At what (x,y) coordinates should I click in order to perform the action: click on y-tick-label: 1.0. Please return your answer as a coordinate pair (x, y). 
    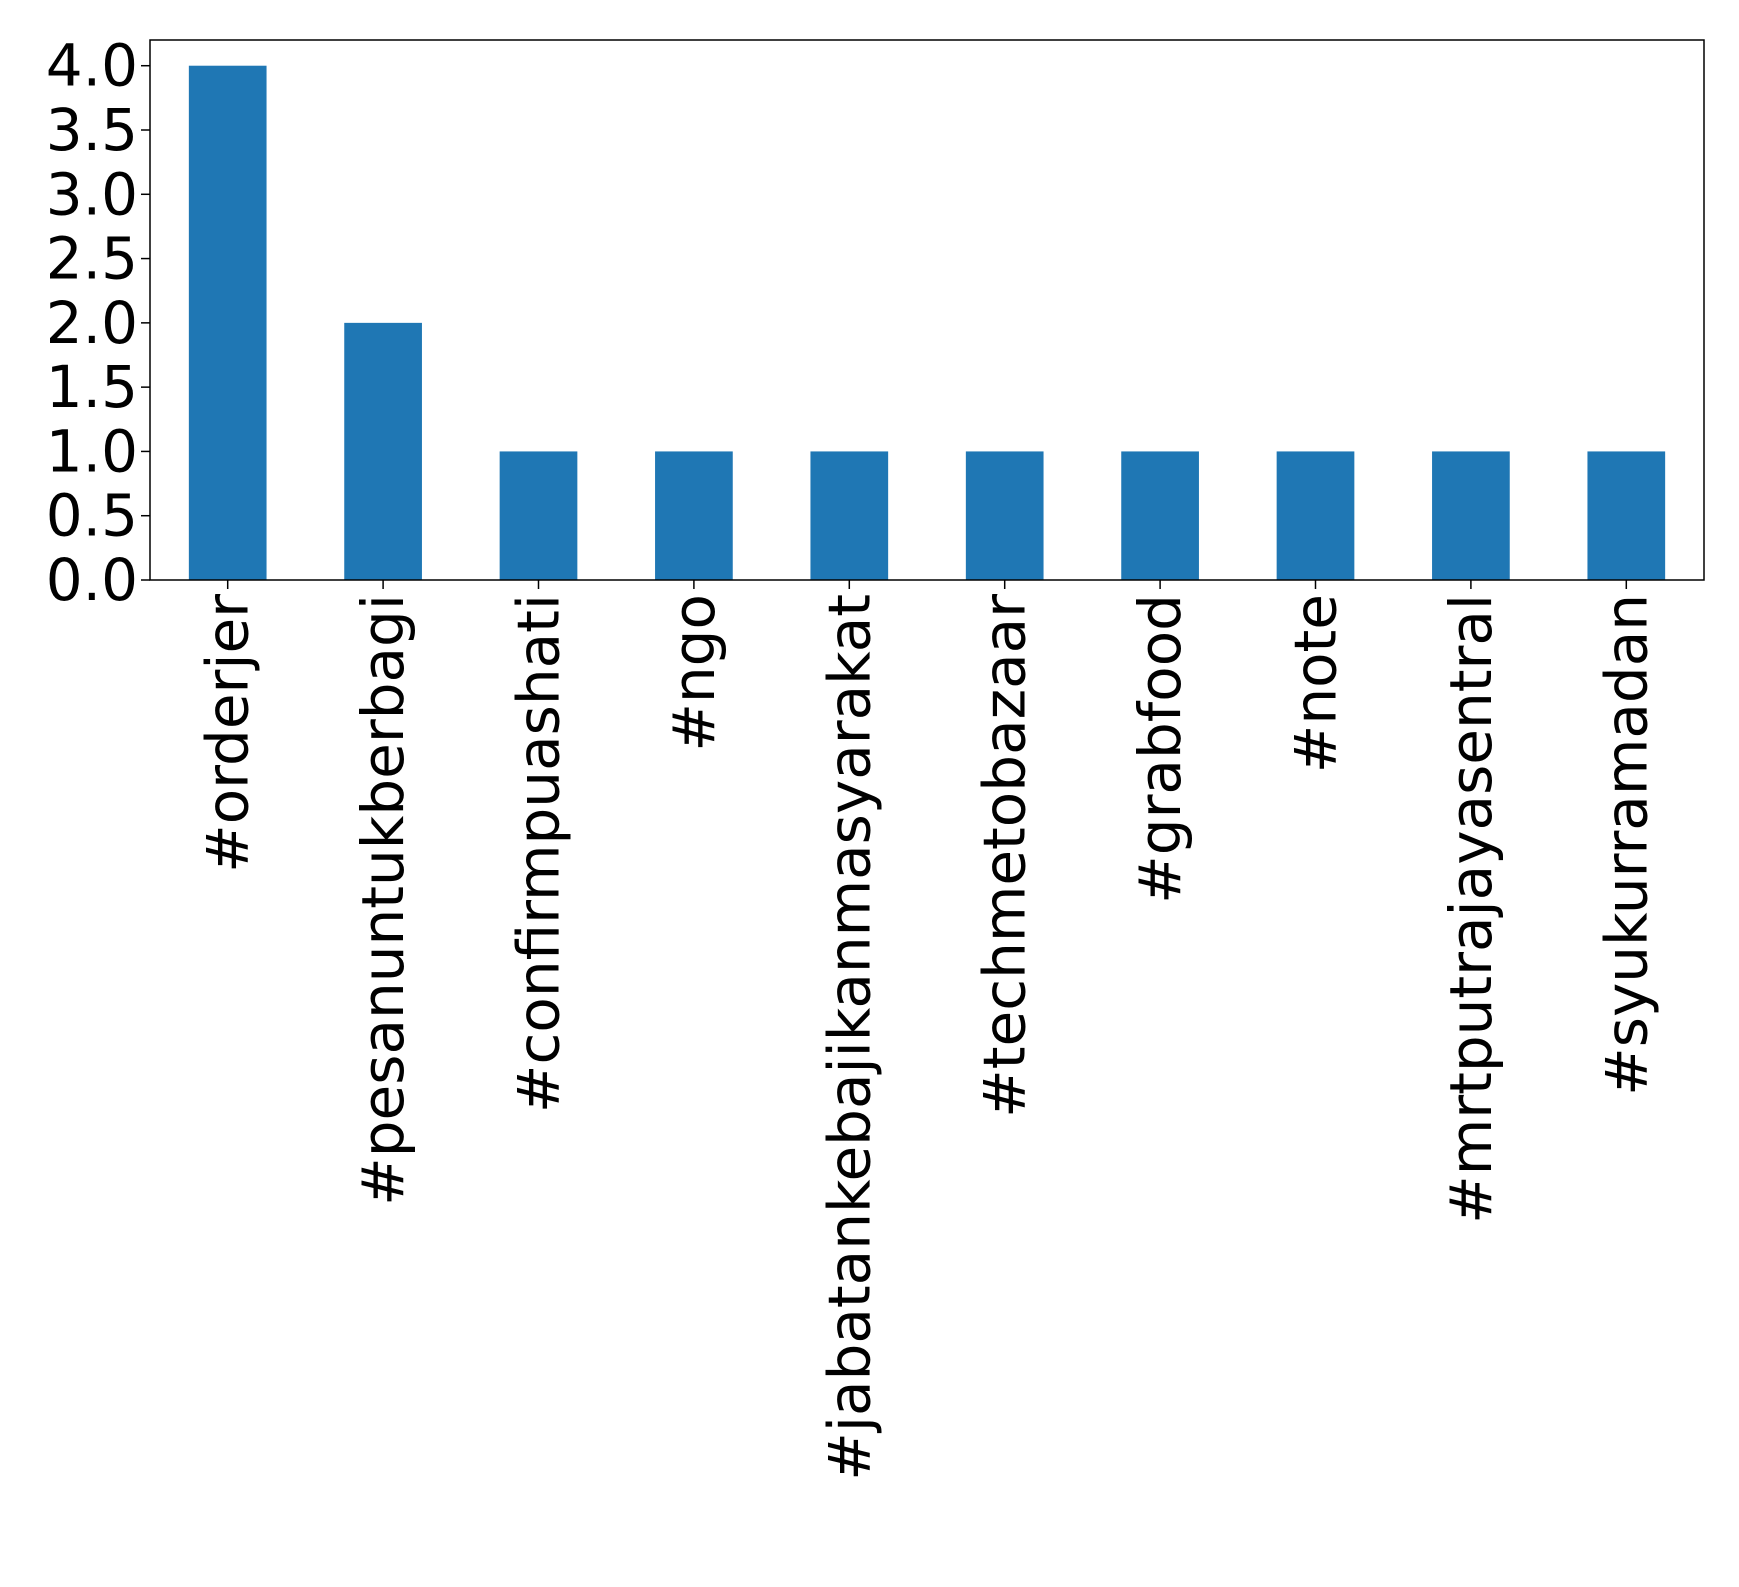
    Looking at the image, I should click on (92, 451).